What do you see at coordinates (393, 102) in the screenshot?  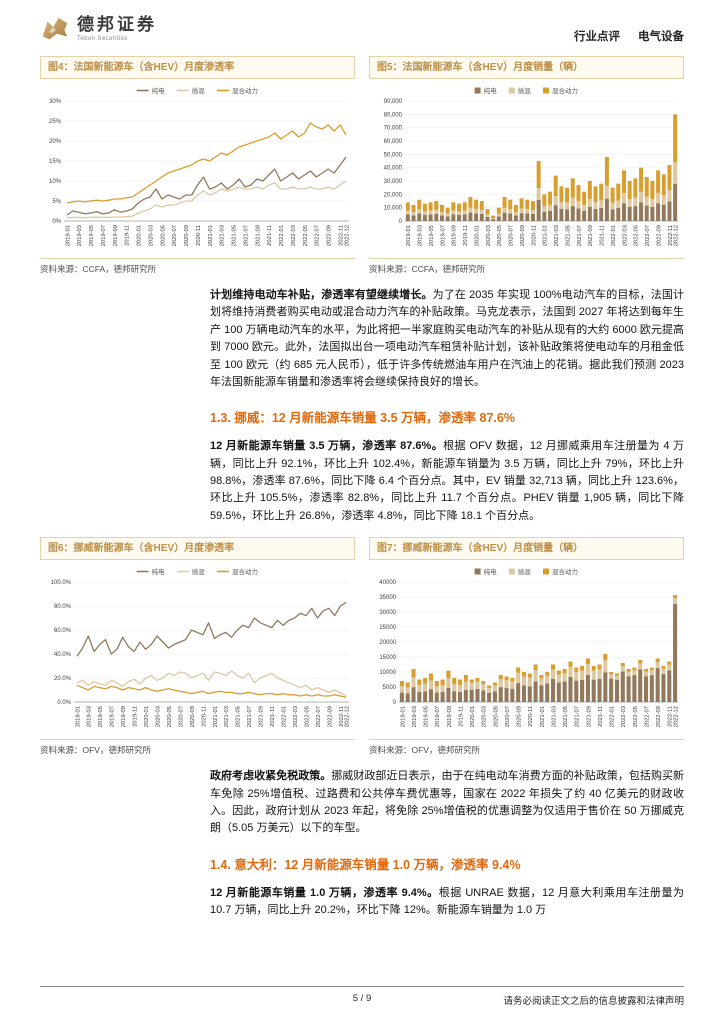 I see `svg-text: 90,000` at bounding box center [393, 102].